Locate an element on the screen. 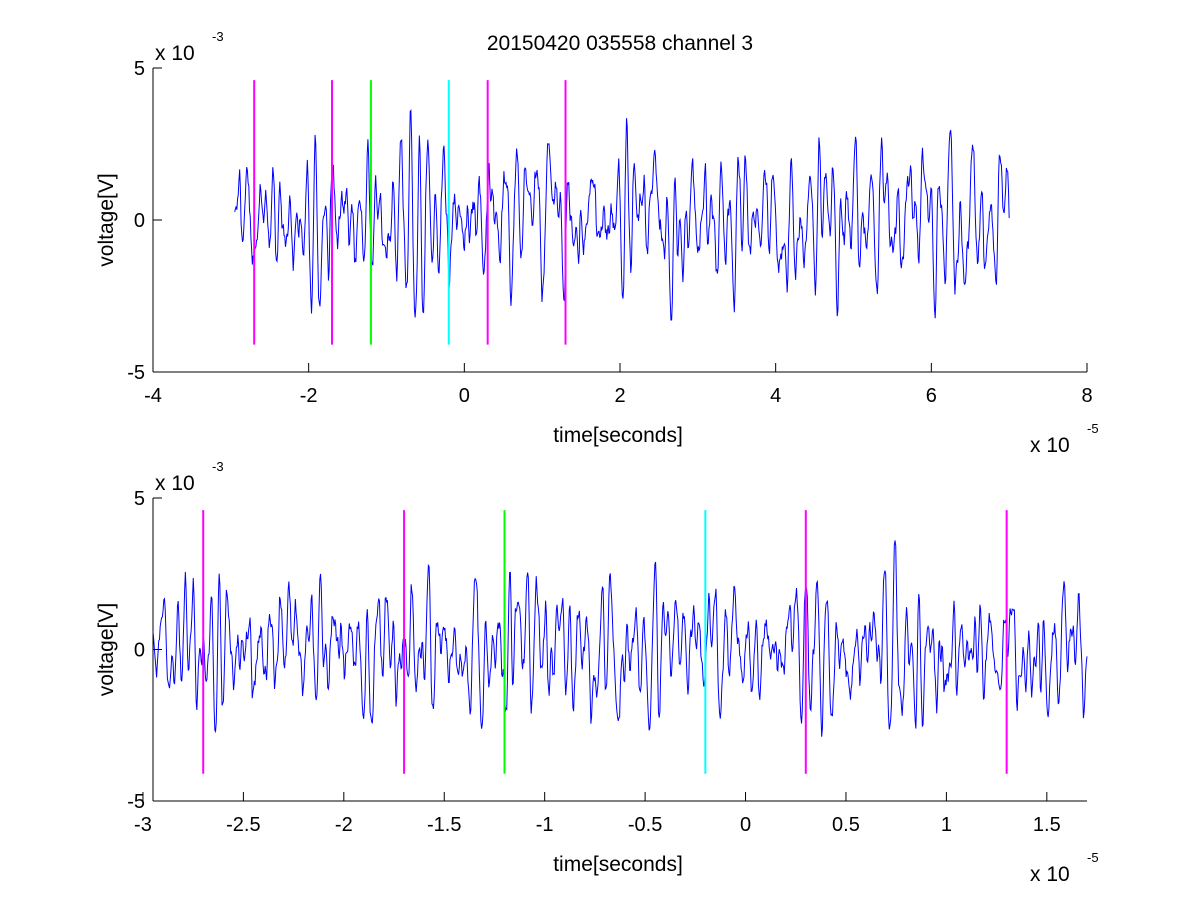 This screenshot has height=901, width=1200. chart-title: 20150420 035558 channel 3 is located at coordinates (620, 43).